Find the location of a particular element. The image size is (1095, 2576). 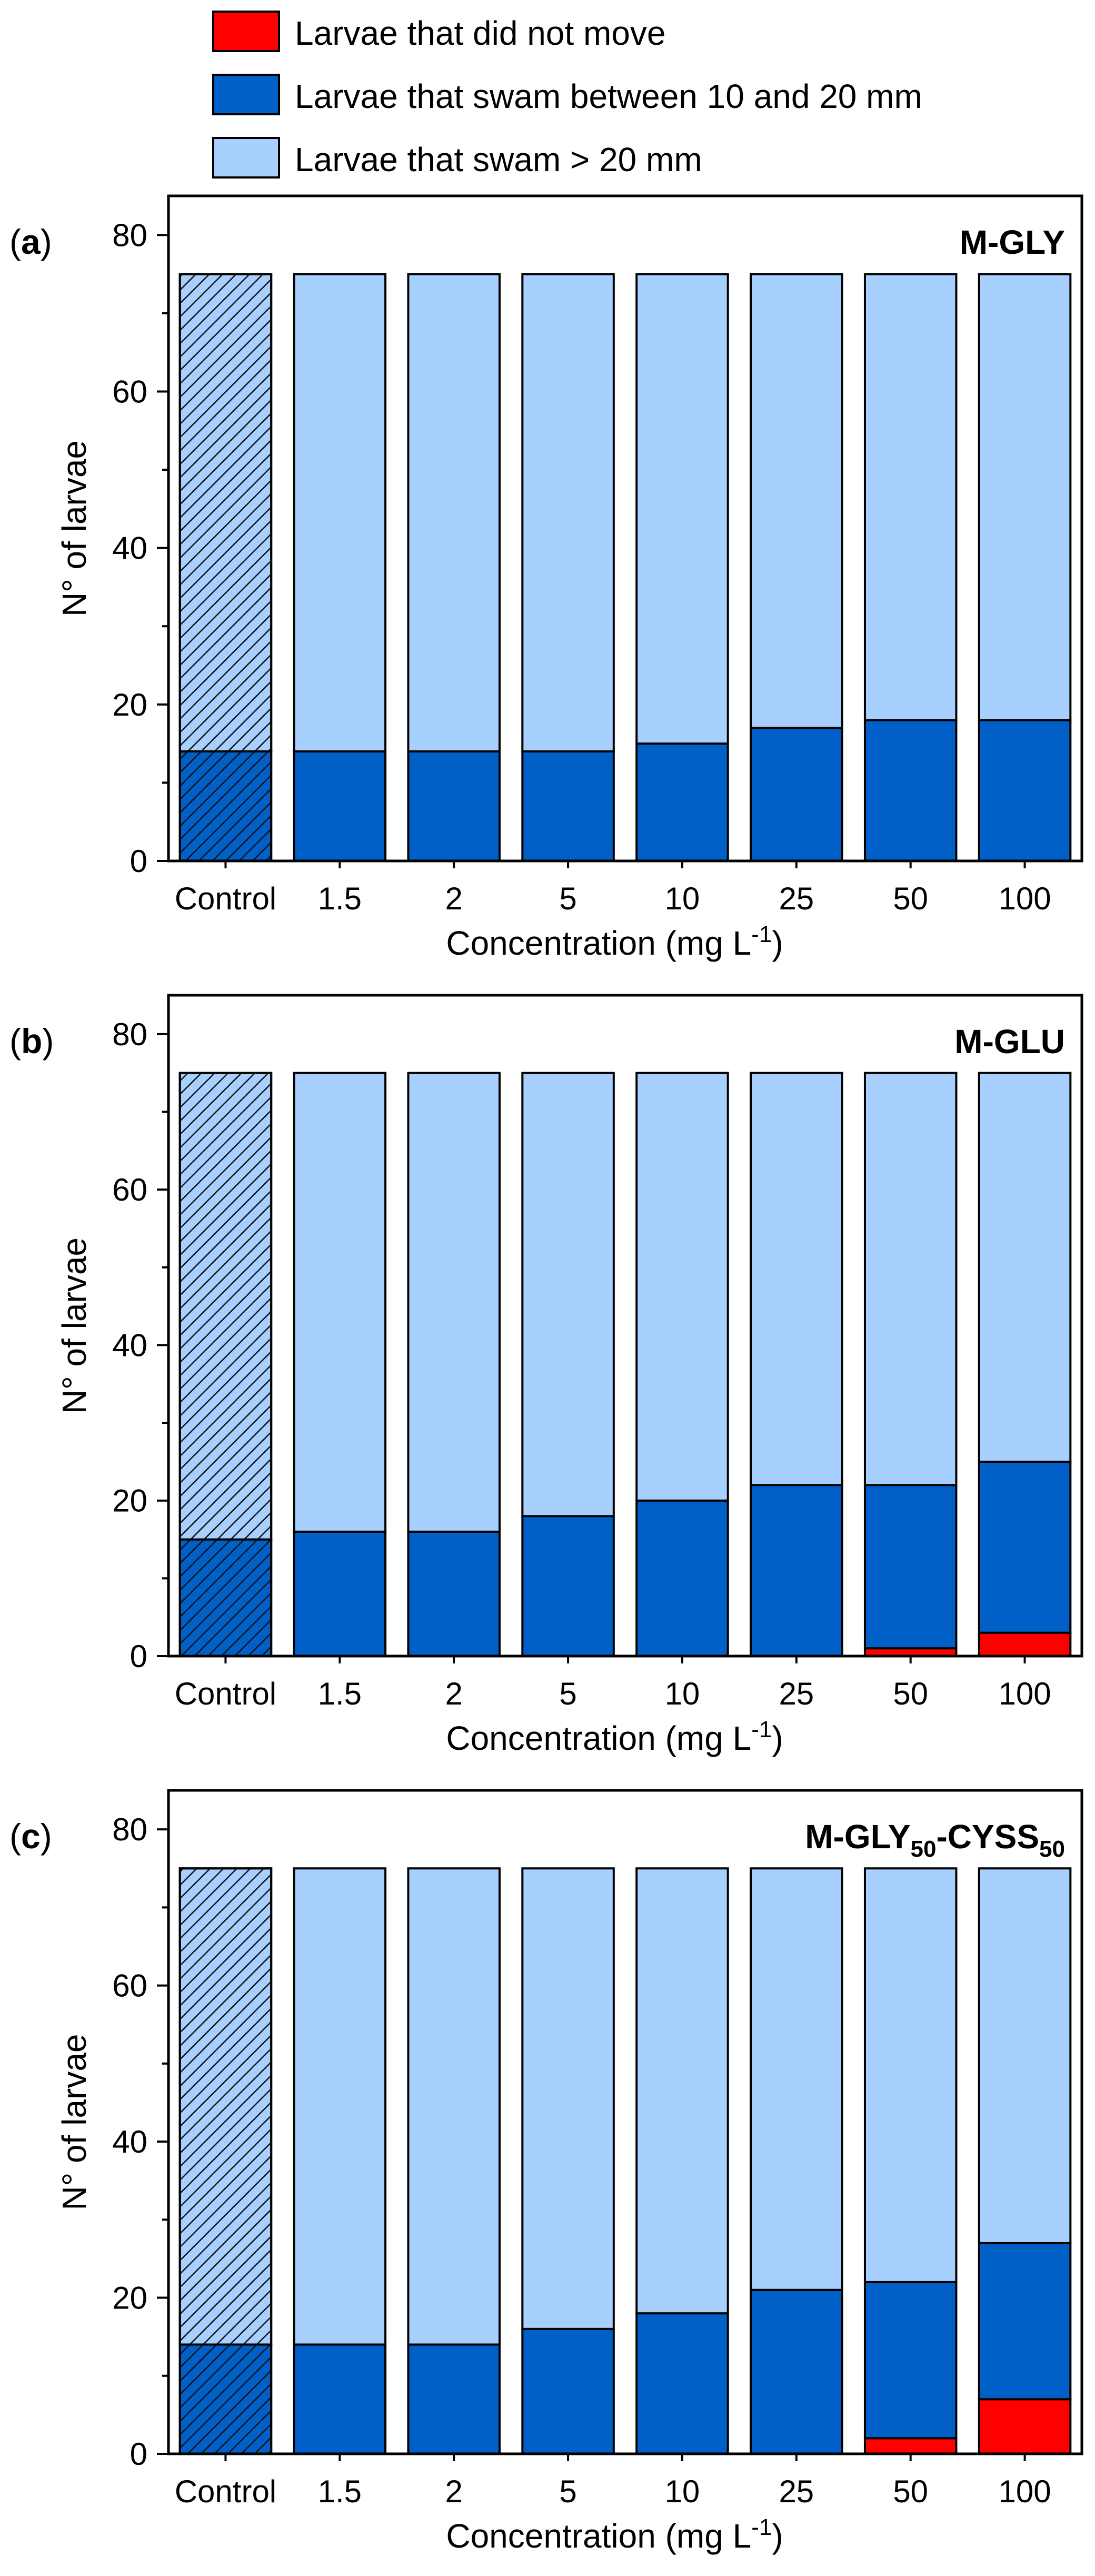

panel-title: M-GLU is located at coordinates (1009, 1042).